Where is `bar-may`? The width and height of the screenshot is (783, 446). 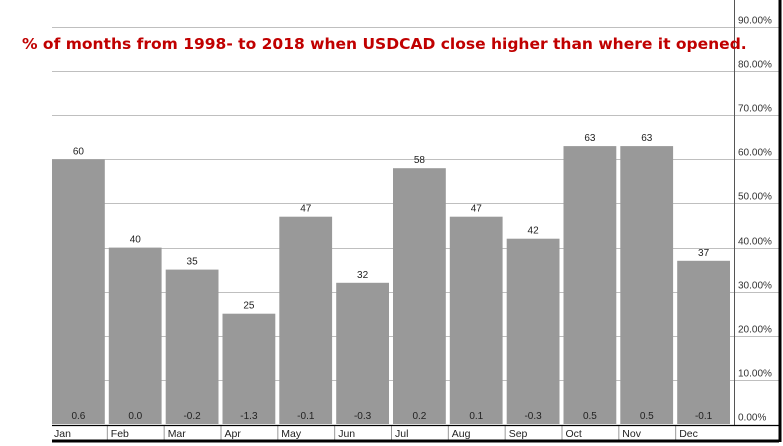
bar-may is located at coordinates (306, 320).